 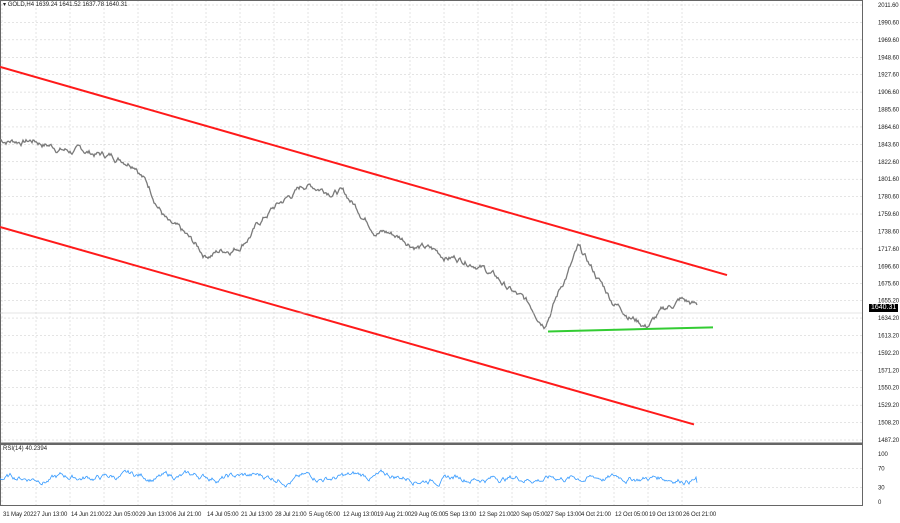 I want to click on x-tick-label: 5 Sep 13:00, so click(x=461, y=515).